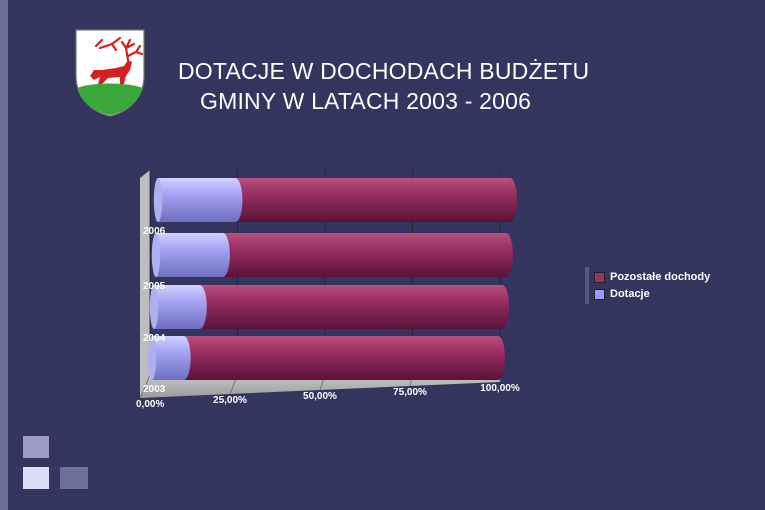 The height and width of the screenshot is (510, 765). I want to click on legend-item-pozostale: Pozostałe dochody, so click(652, 277).